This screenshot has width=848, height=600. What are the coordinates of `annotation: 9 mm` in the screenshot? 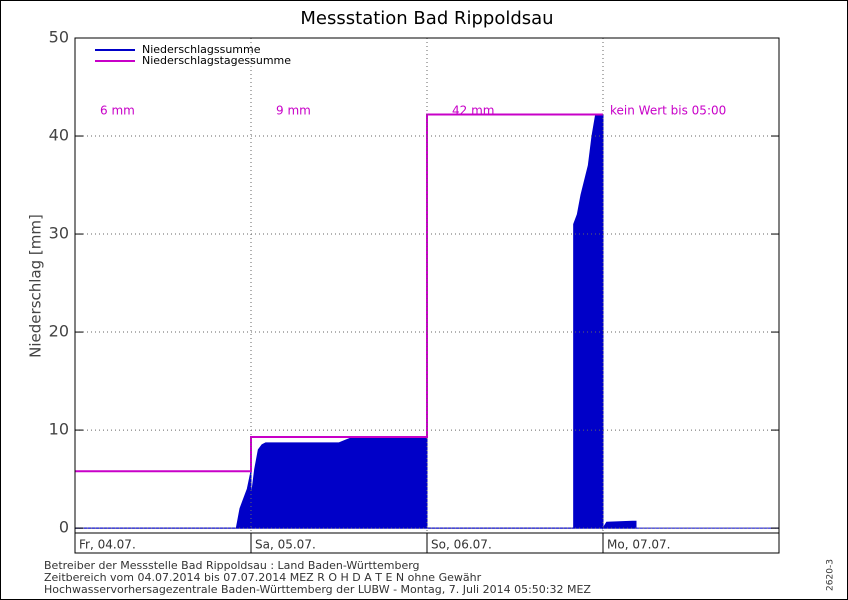 It's located at (293, 111).